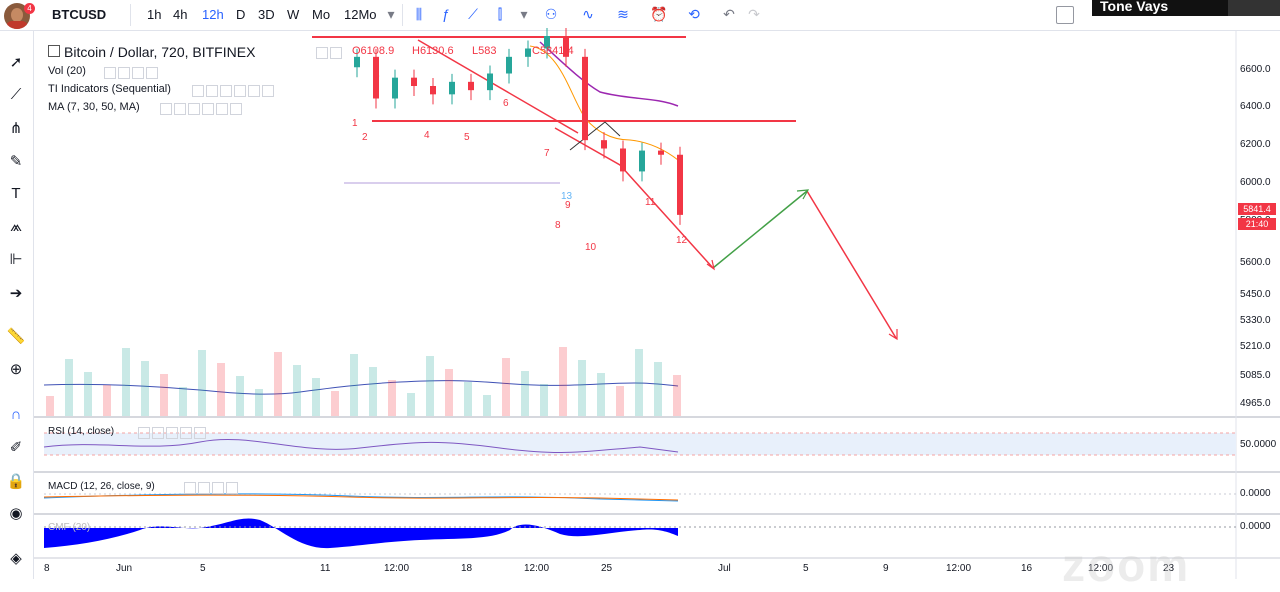  I want to click on interval-12mo: 12Mo, so click(360, 14).